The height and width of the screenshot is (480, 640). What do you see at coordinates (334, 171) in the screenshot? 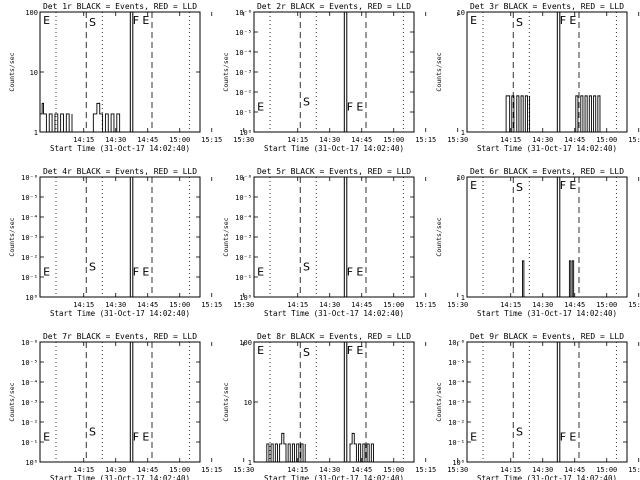
I see `chart-title: Det 5r BLACK = Events, RED = LLD` at bounding box center [334, 171].